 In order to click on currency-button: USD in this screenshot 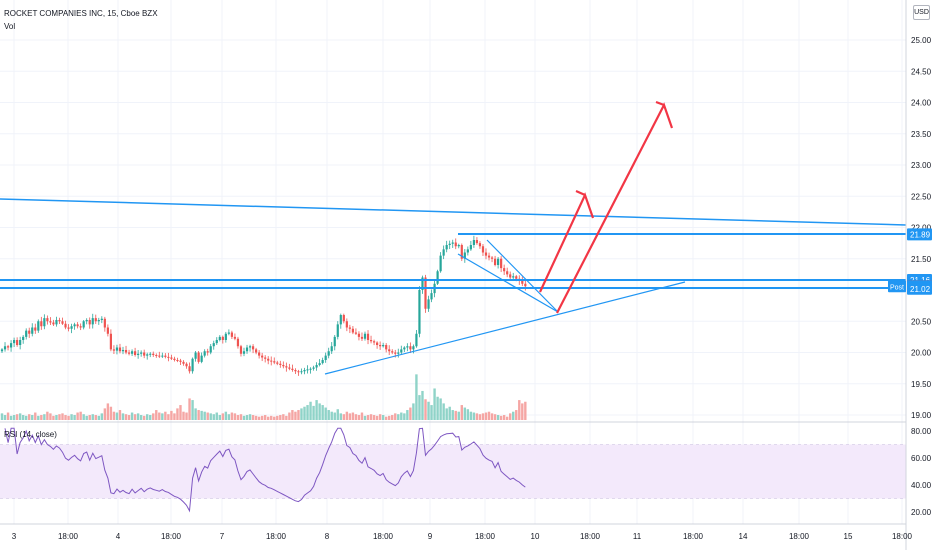, I will do `click(921, 12)`.